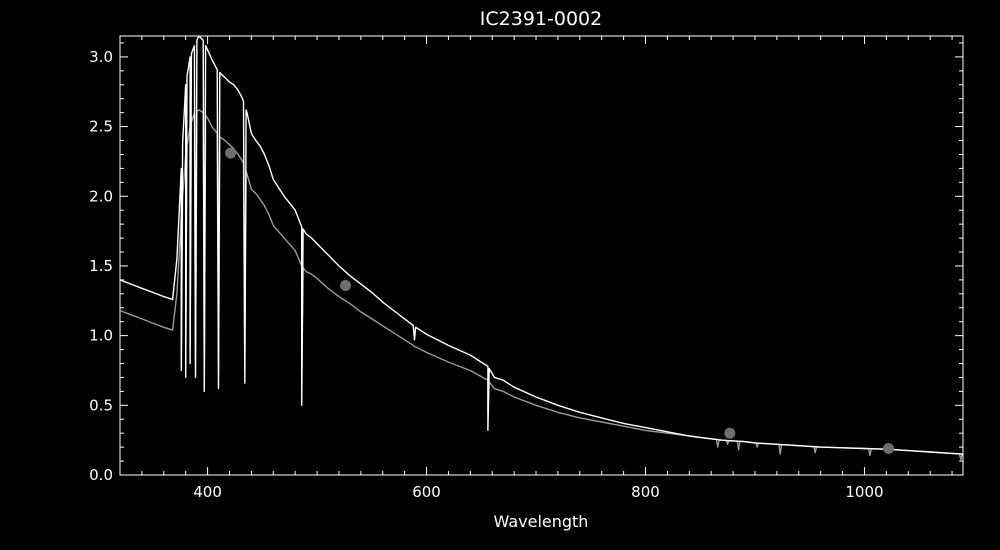 This screenshot has height=550, width=1000. What do you see at coordinates (426, 492) in the screenshot?
I see `x-tick-label: 600` at bounding box center [426, 492].